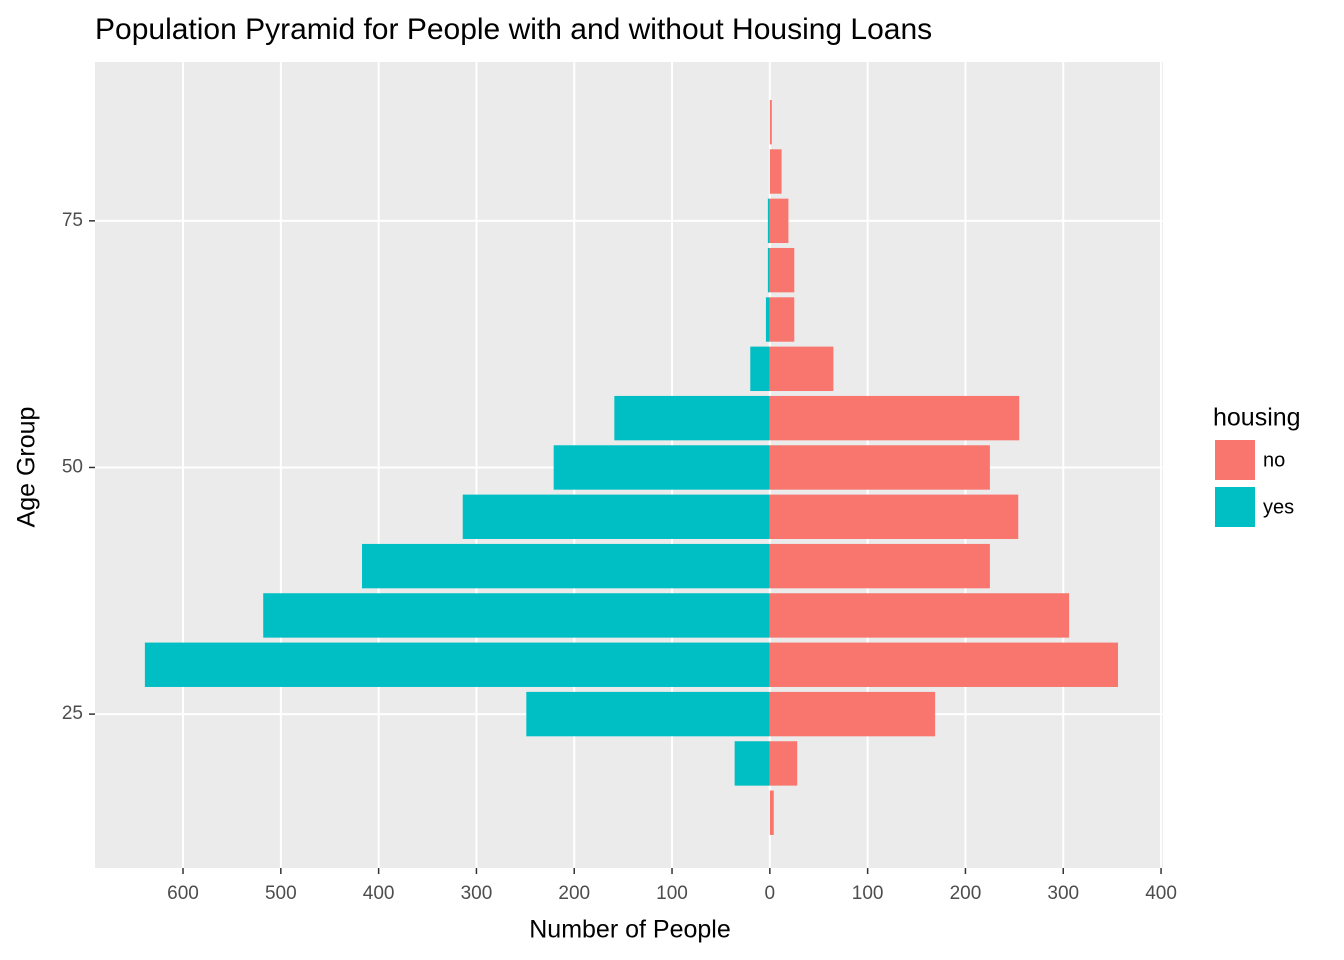  I want to click on legend-label: yes, so click(1278, 507).